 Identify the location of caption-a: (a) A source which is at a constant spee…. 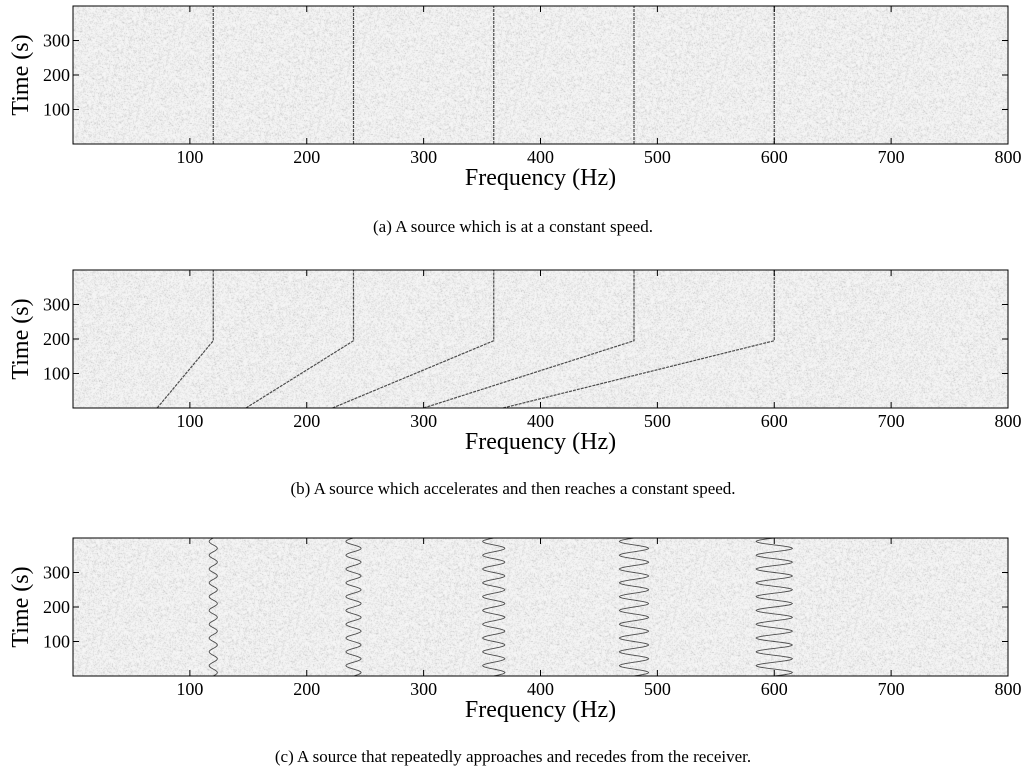
(513, 227).